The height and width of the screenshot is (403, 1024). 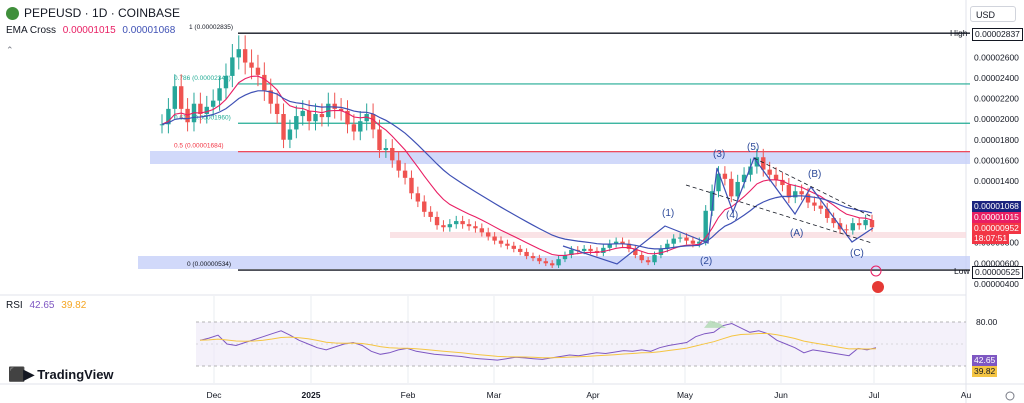 I want to click on elliott-wave-path, so click(x=718, y=210).